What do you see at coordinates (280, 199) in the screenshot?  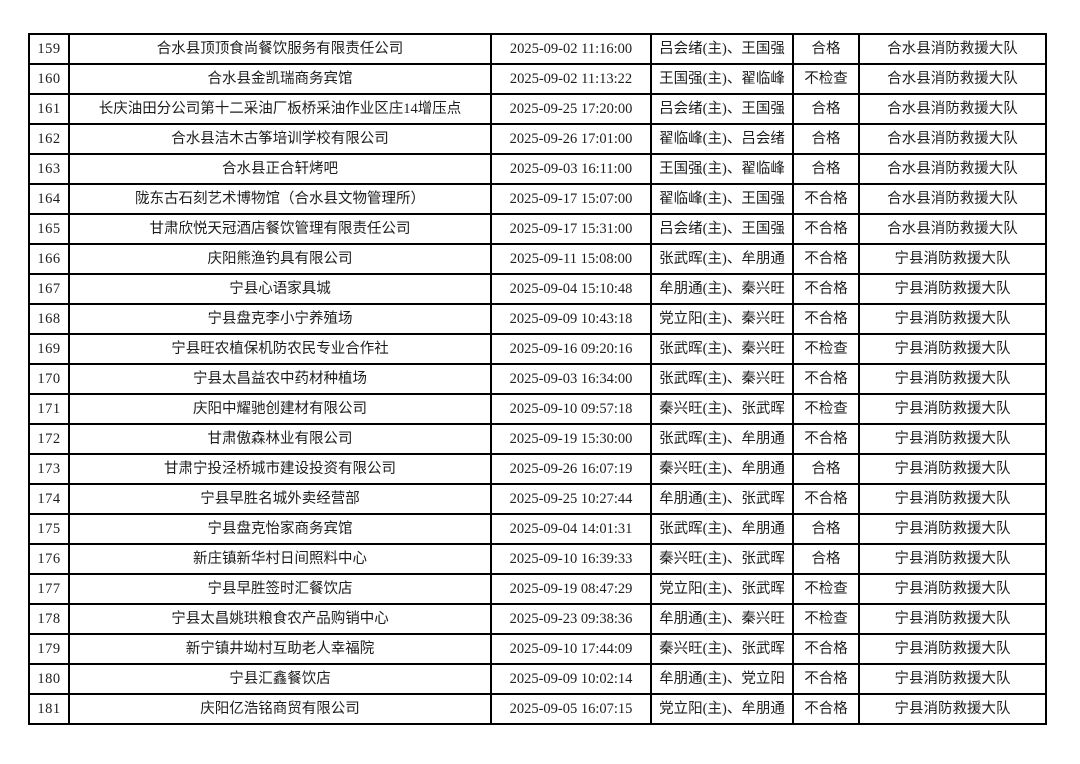 I see `company-name-cell: 陇东古石刻艺术博物馆（合水县文物管理所）` at bounding box center [280, 199].